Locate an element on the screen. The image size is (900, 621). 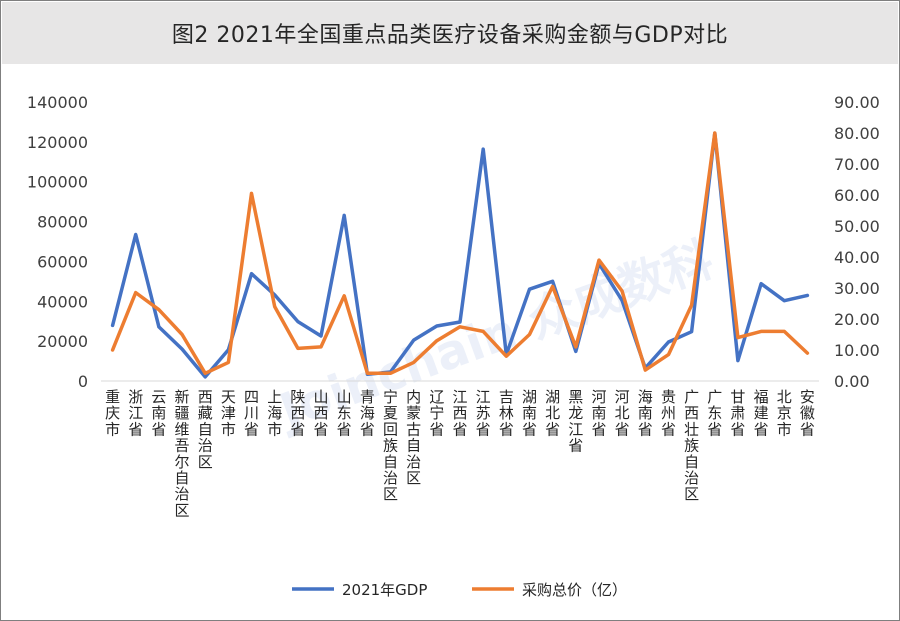
legend: 2021年GDP 采购总价（亿） is located at coordinates (459, 590).